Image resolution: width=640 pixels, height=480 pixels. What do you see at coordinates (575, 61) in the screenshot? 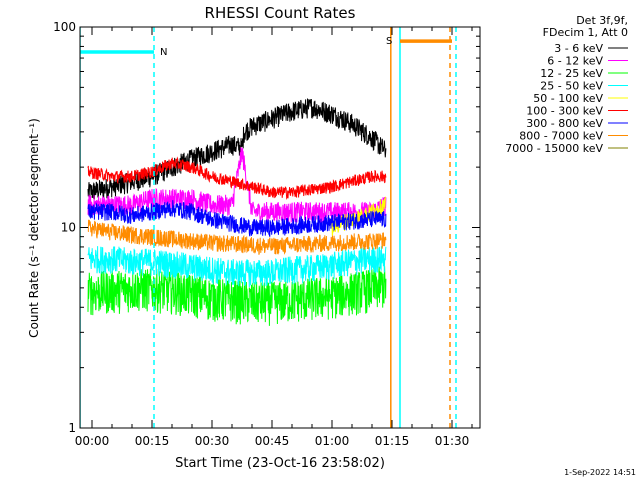
I see `legend-label: 6 - 12 keV` at bounding box center [575, 61].